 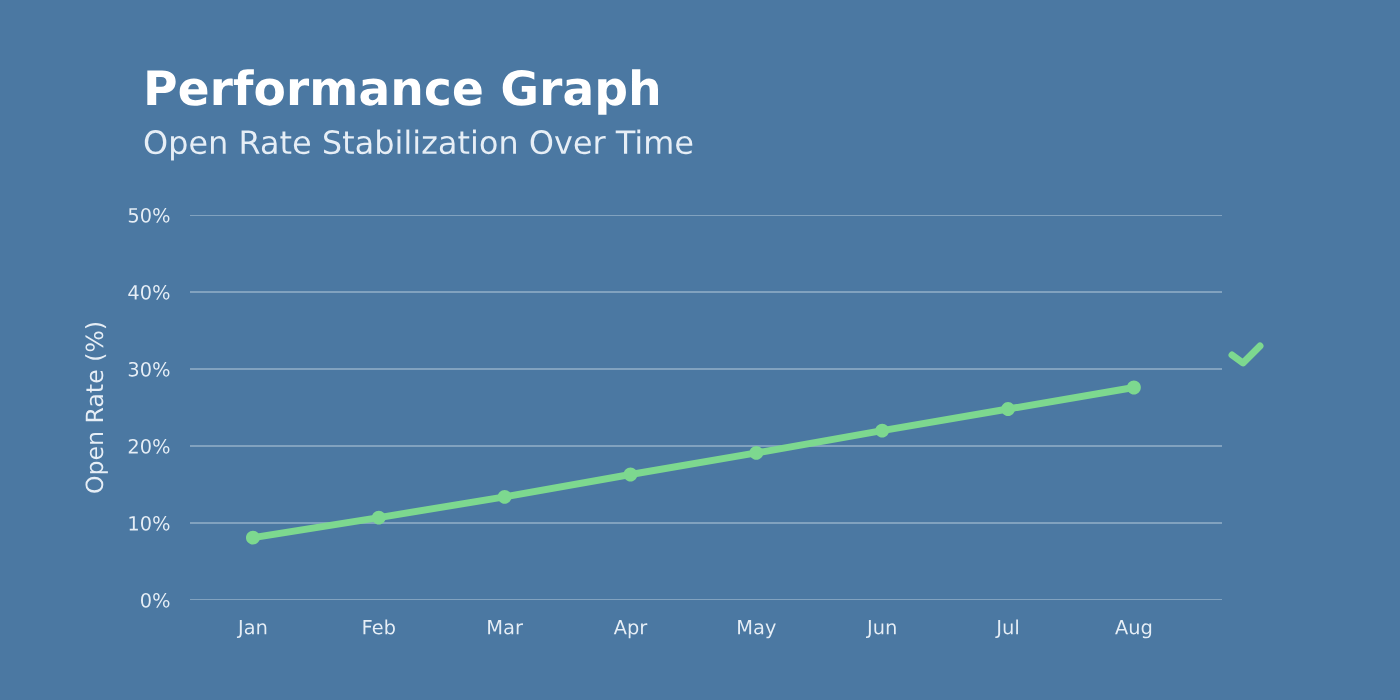 I want to click on chart-subtitle: Open Rate Stabilization Over Time, so click(x=418, y=145).